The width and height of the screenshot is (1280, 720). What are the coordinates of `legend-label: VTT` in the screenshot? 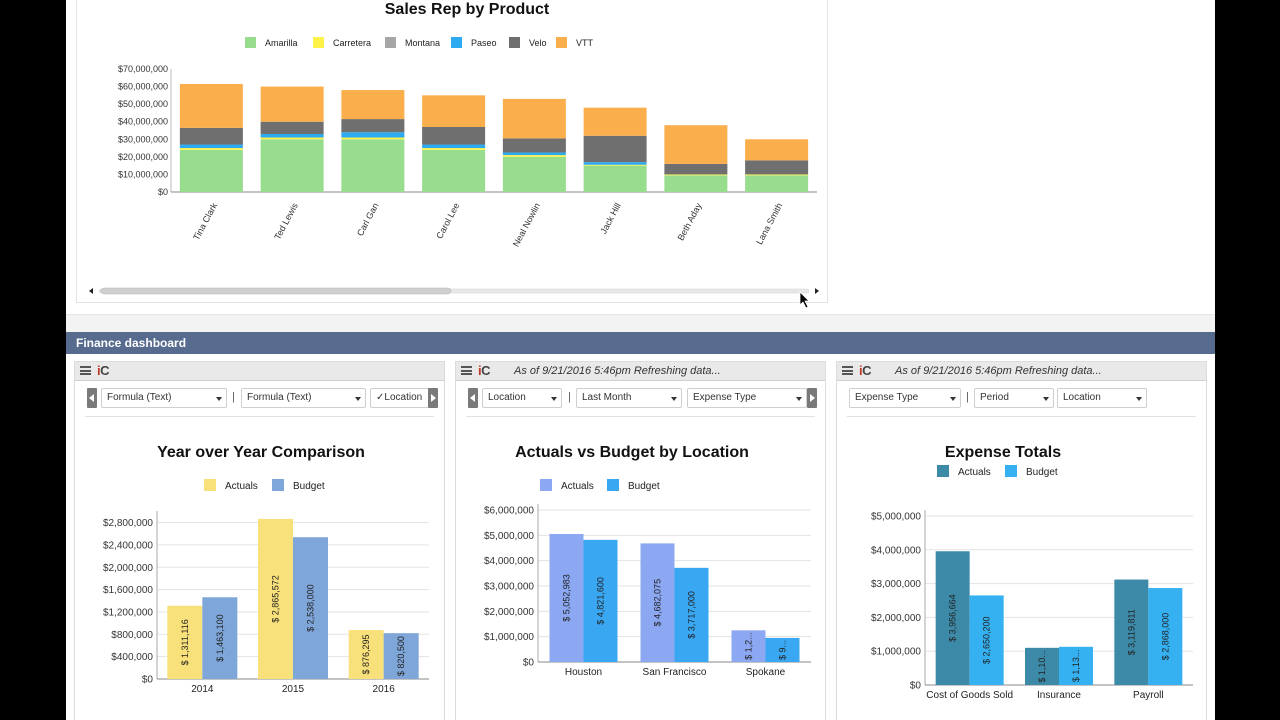 It's located at (585, 43).